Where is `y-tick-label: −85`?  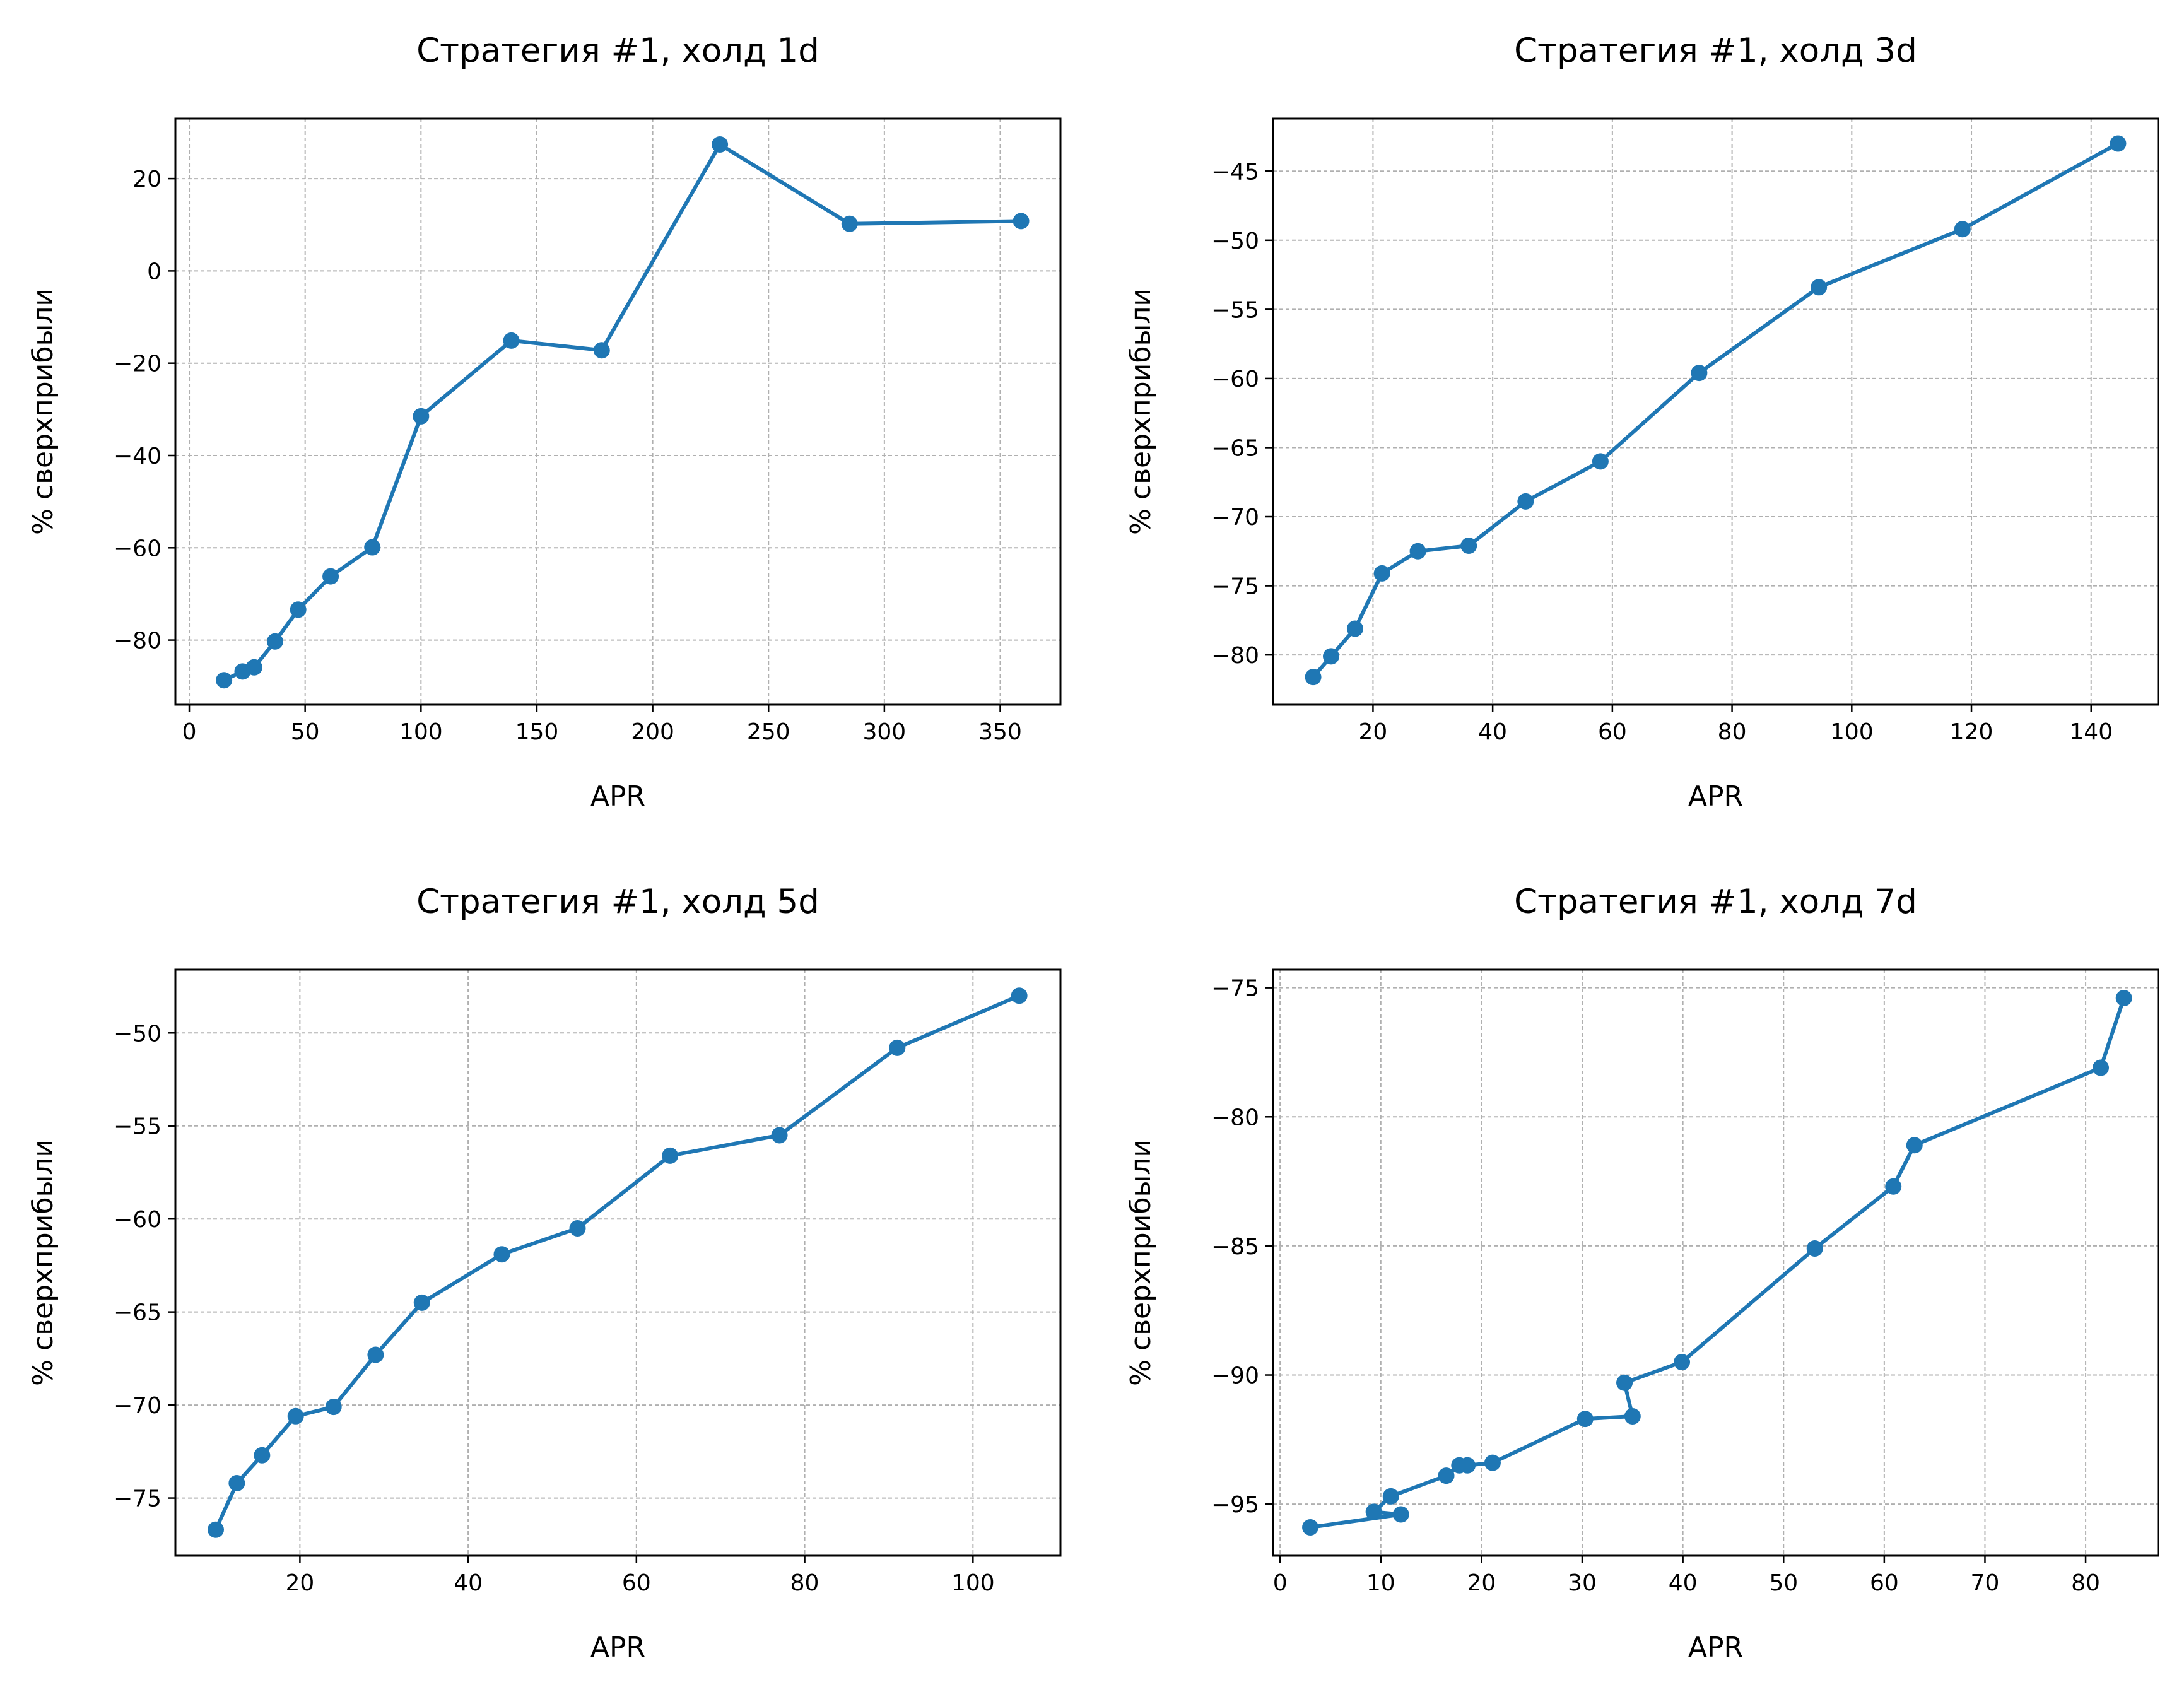 y-tick-label: −85 is located at coordinates (1235, 1247).